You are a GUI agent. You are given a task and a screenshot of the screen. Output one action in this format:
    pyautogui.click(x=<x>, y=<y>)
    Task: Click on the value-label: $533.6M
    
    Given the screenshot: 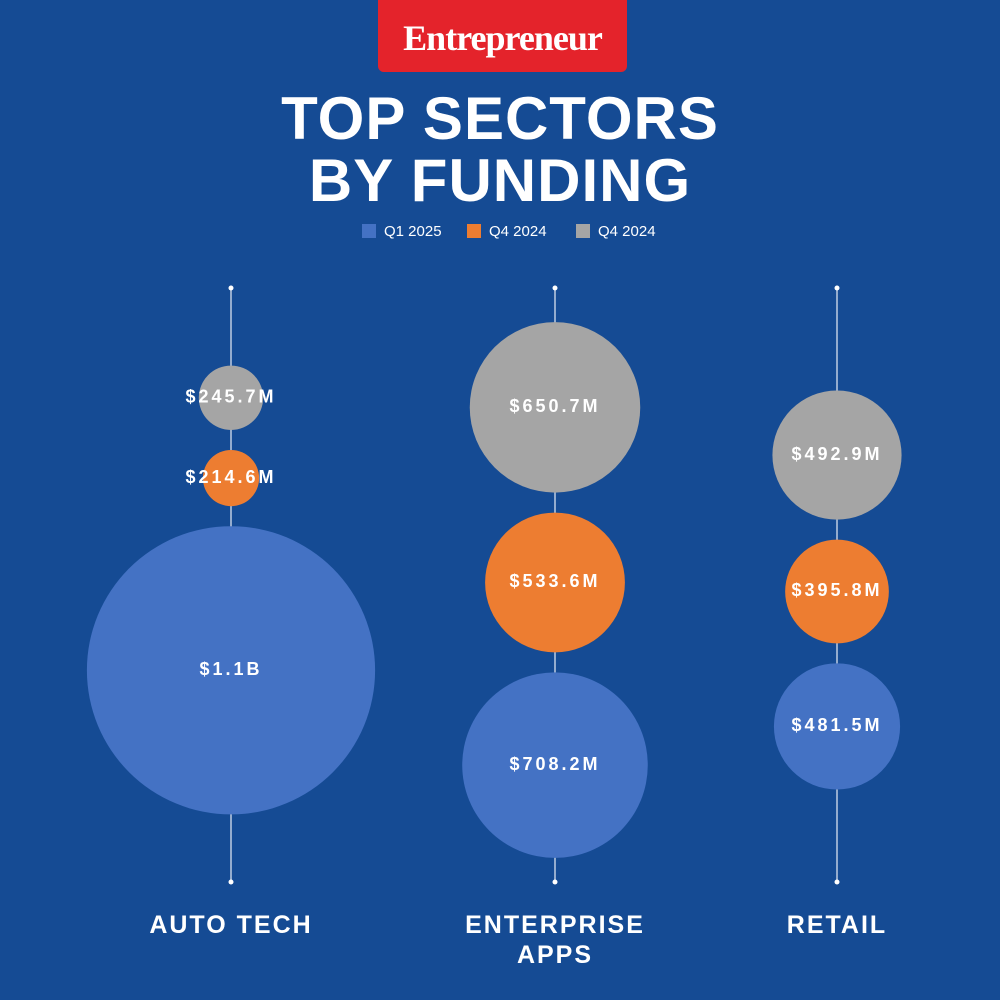 What is the action you would take?
    pyautogui.click(x=554, y=581)
    